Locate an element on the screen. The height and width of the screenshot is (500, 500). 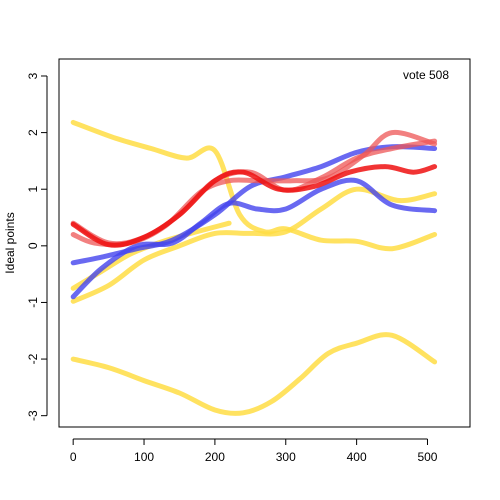
y-tick-label: 3 is located at coordinates (33, 75).